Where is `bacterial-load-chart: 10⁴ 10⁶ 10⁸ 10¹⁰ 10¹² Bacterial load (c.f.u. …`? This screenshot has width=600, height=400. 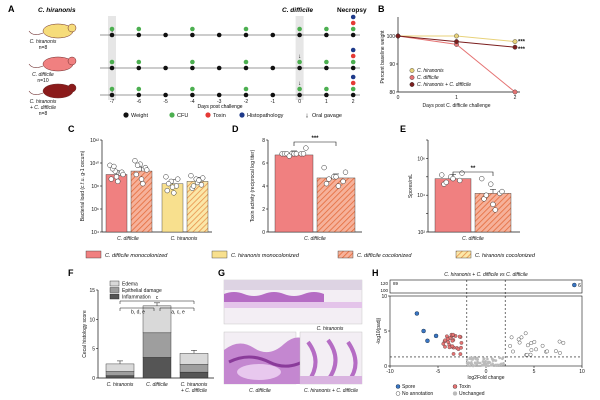
bacterial-load-chart: 10⁴ 10⁶ 10⁸ 10¹⁰ 10¹² Bacterial load (c.f.u. … is located at coordinates (146, 190).